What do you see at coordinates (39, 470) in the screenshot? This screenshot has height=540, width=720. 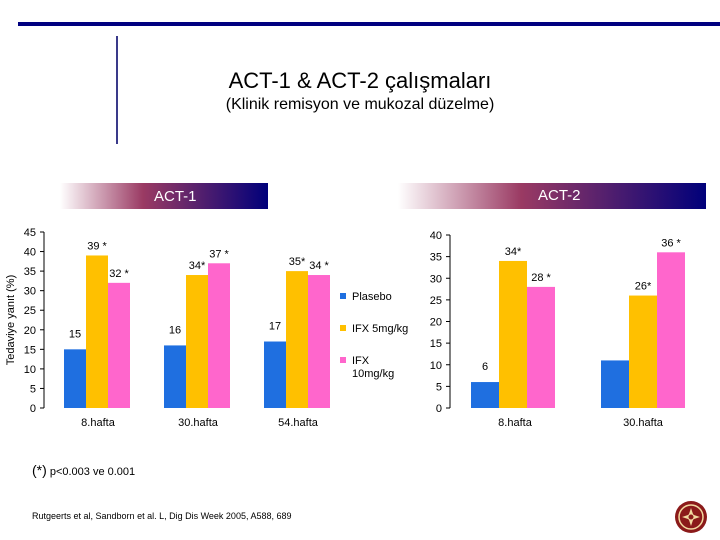 I see `footnote-star: (*)` at bounding box center [39, 470].